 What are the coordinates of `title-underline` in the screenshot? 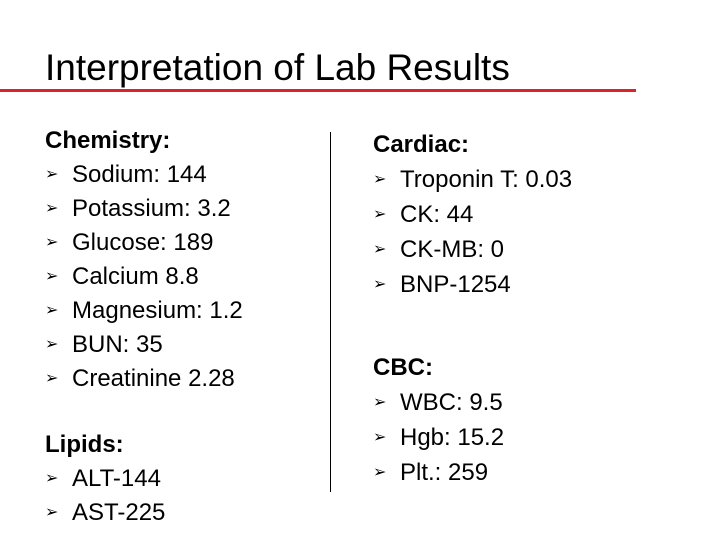 It's located at (318, 90).